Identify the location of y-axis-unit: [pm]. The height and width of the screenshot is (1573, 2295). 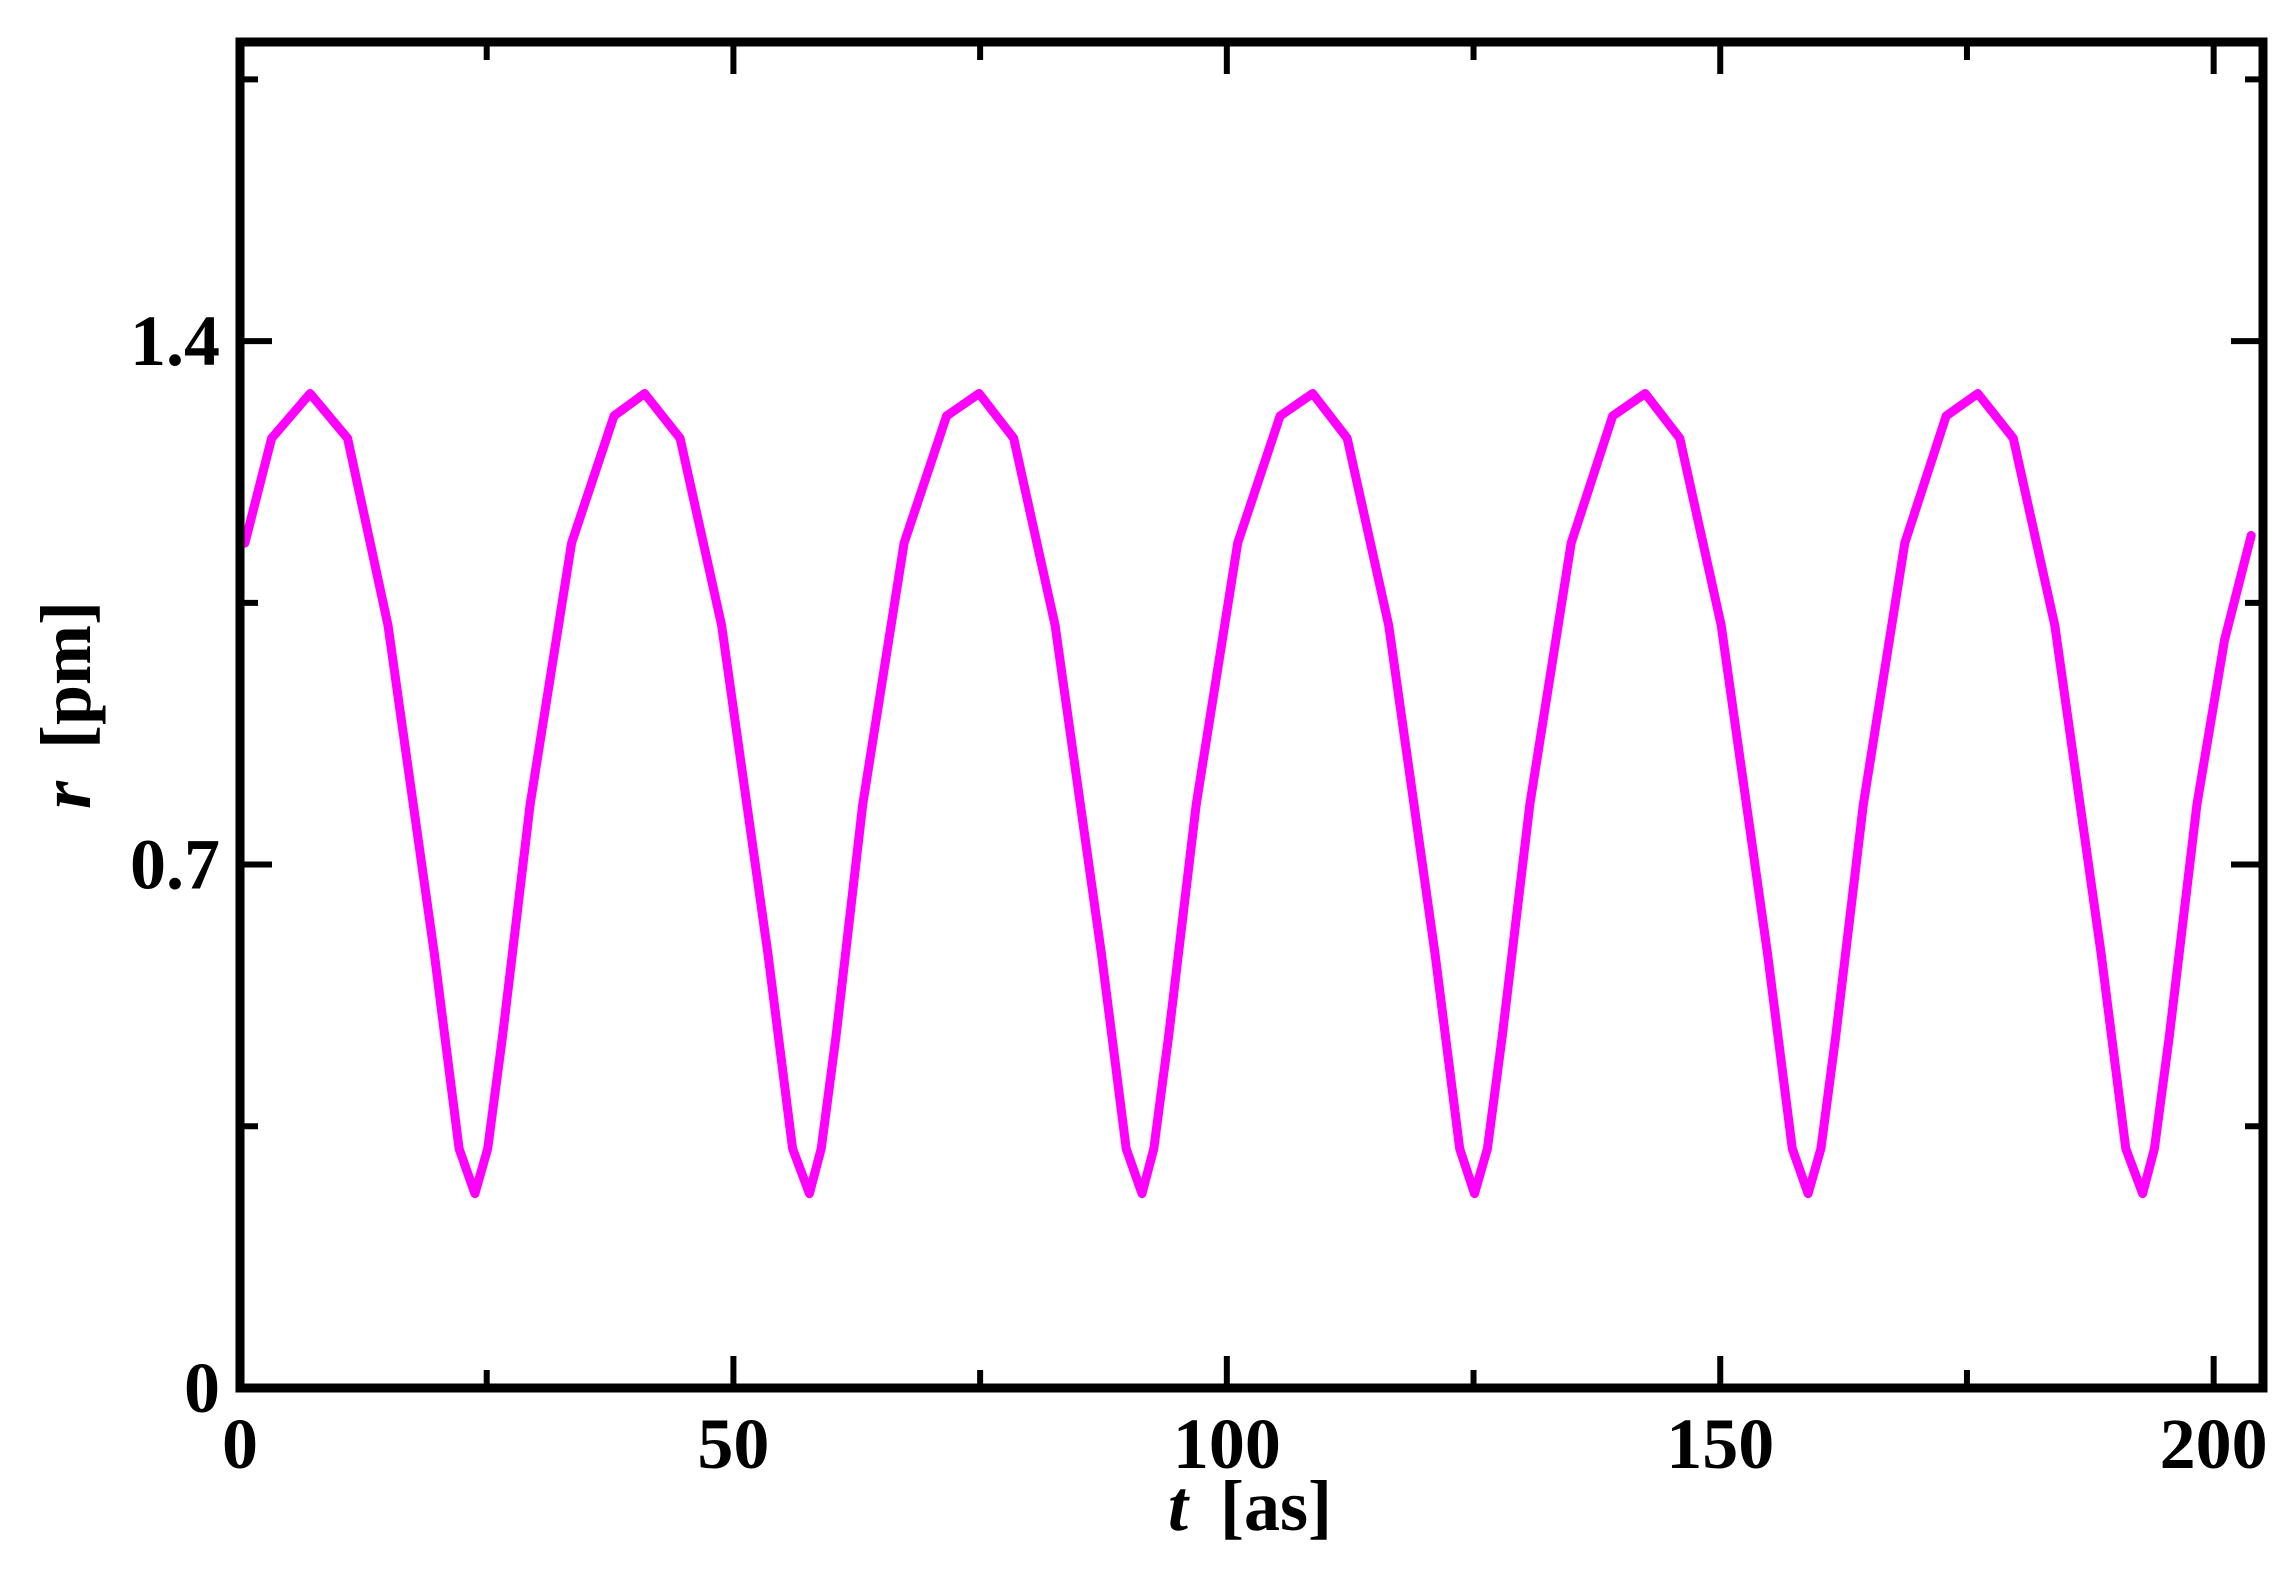
(66, 675).